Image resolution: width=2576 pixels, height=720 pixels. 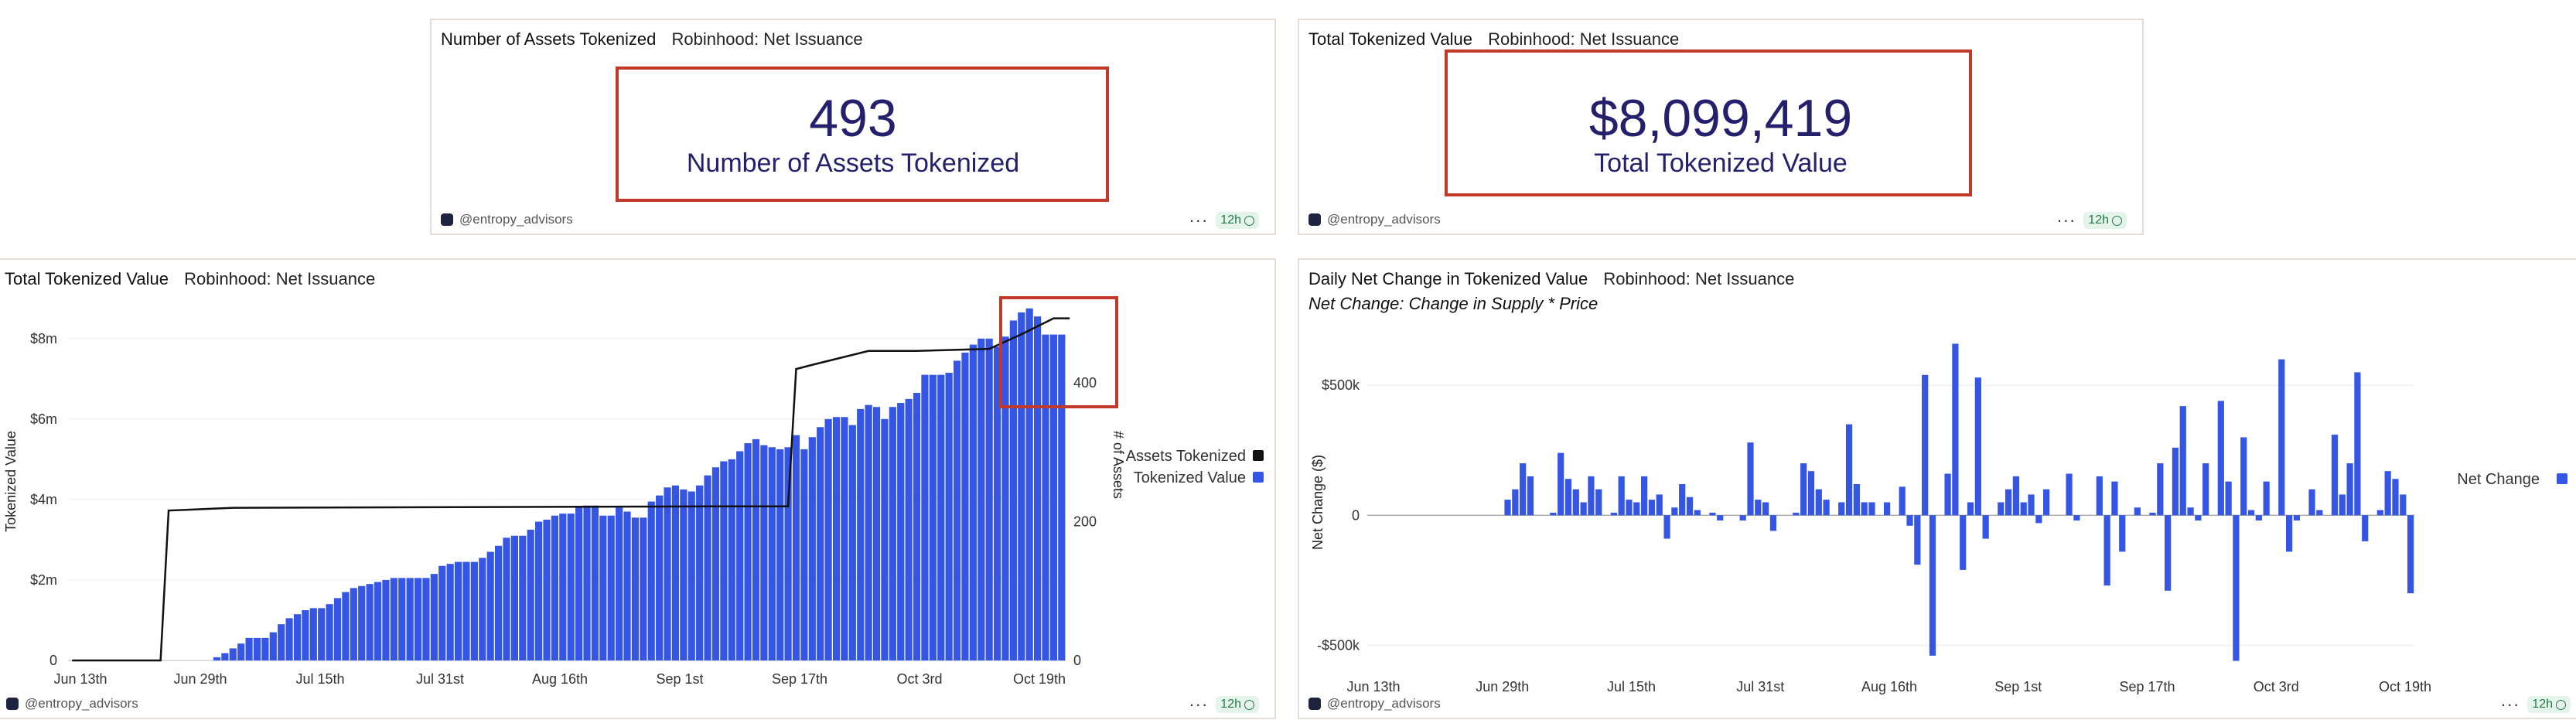 I want to click on x-tick-label: Jul 31st, so click(x=440, y=679).